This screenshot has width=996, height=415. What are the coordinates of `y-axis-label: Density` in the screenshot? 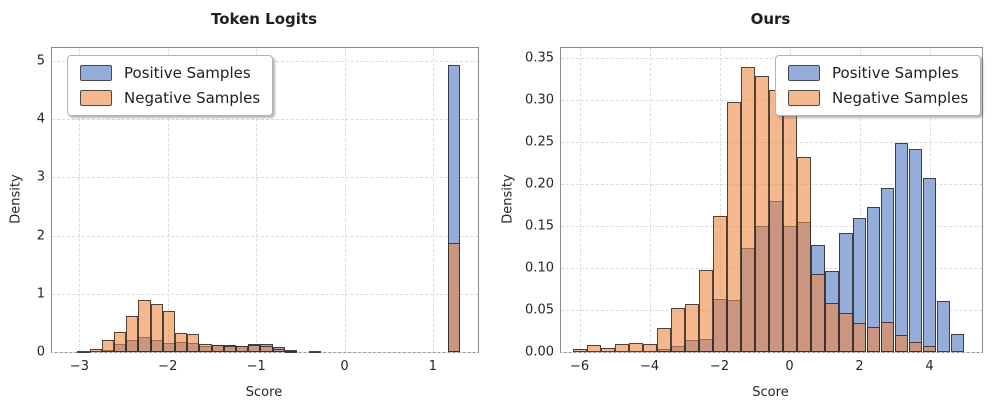 It's located at (508, 199).